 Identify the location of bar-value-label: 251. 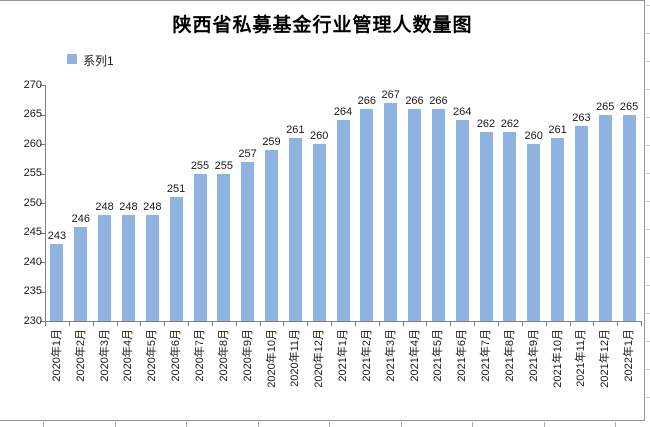
(176, 189).